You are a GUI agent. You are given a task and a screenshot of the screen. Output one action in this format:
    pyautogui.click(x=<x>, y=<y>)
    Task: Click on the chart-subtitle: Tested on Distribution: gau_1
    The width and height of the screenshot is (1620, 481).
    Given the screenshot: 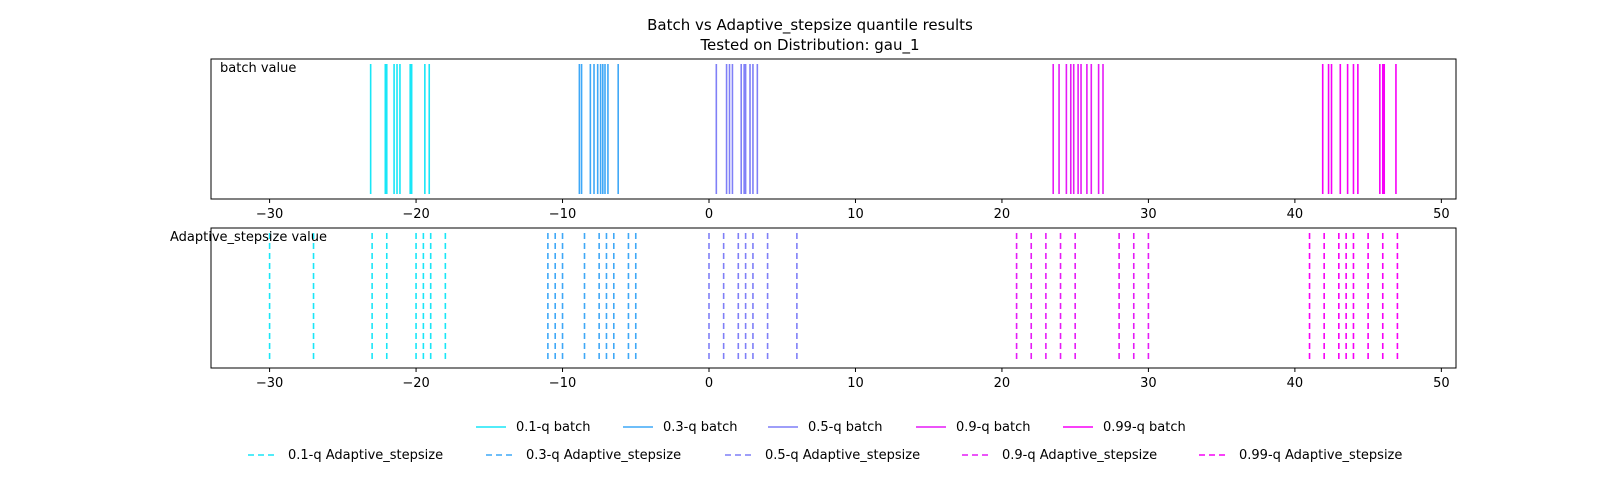 What is the action you would take?
    pyautogui.click(x=809, y=45)
    